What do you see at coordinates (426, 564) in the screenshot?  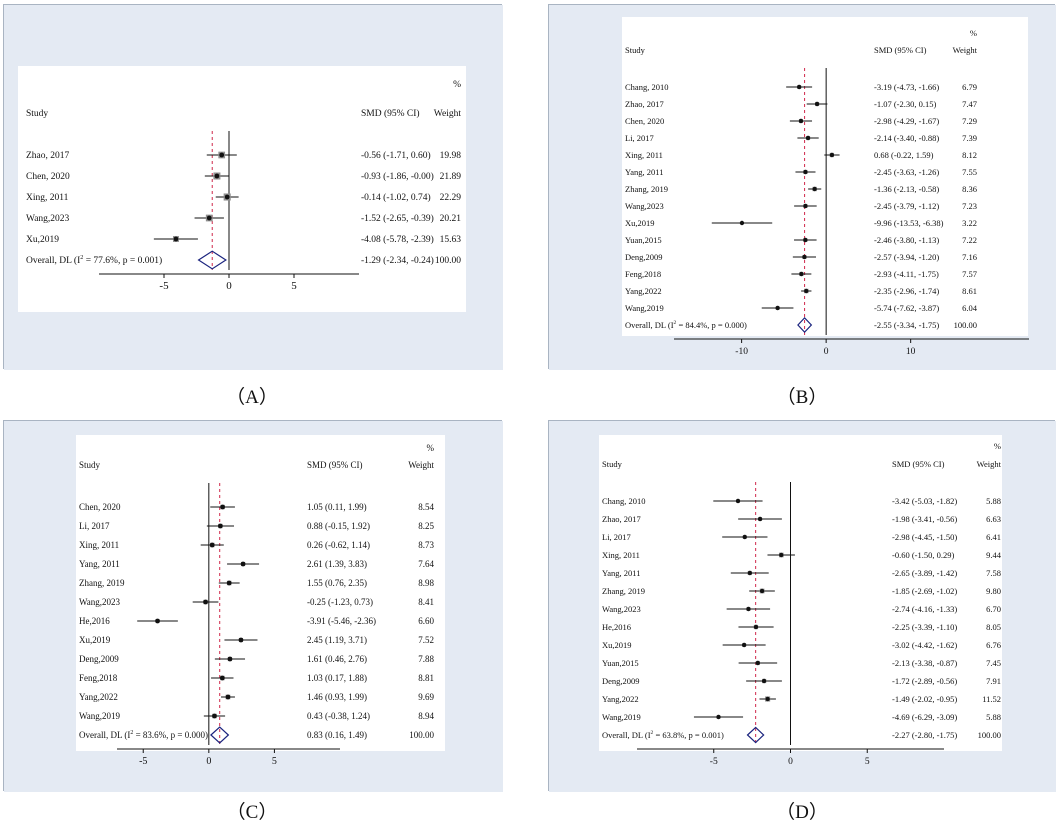 I see `weight-text: 7.64` at bounding box center [426, 564].